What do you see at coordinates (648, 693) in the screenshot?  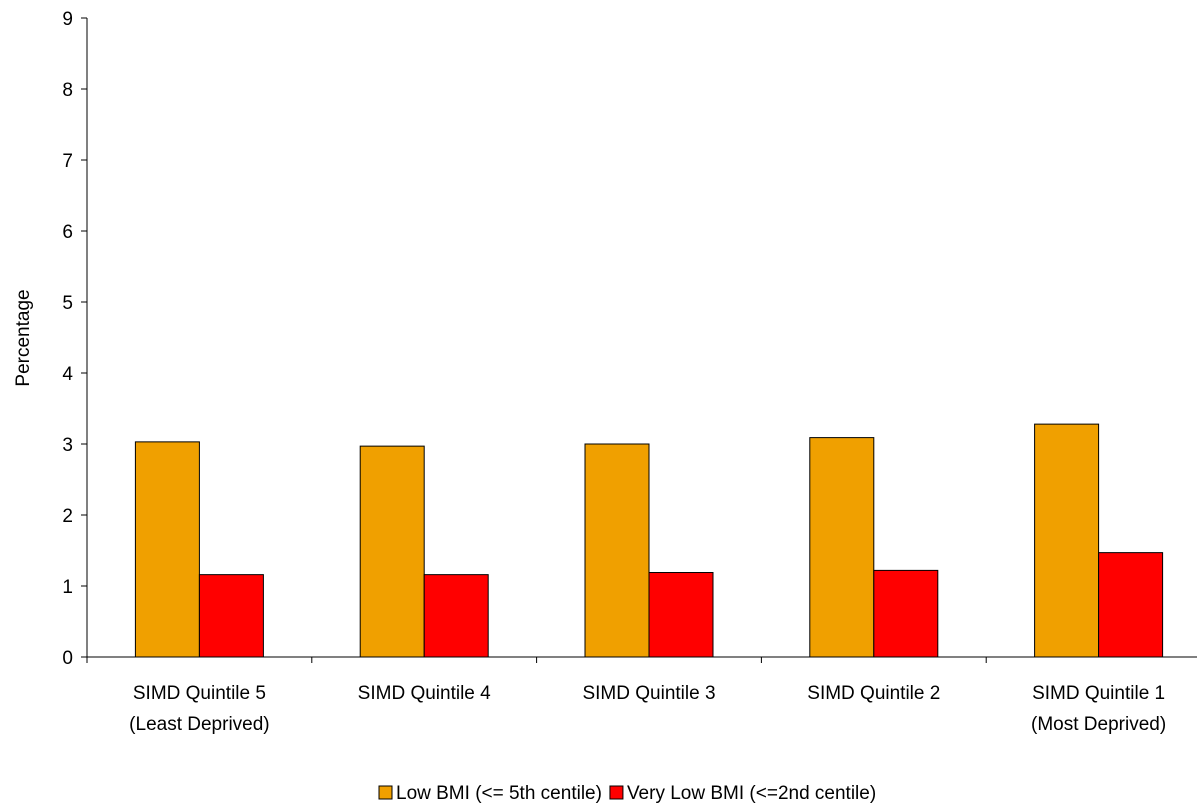 I see `x-tick-label: SIMD Quintile 3` at bounding box center [648, 693].